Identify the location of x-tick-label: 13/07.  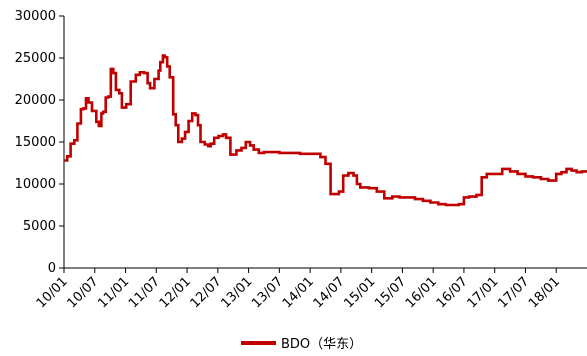
(267, 292).